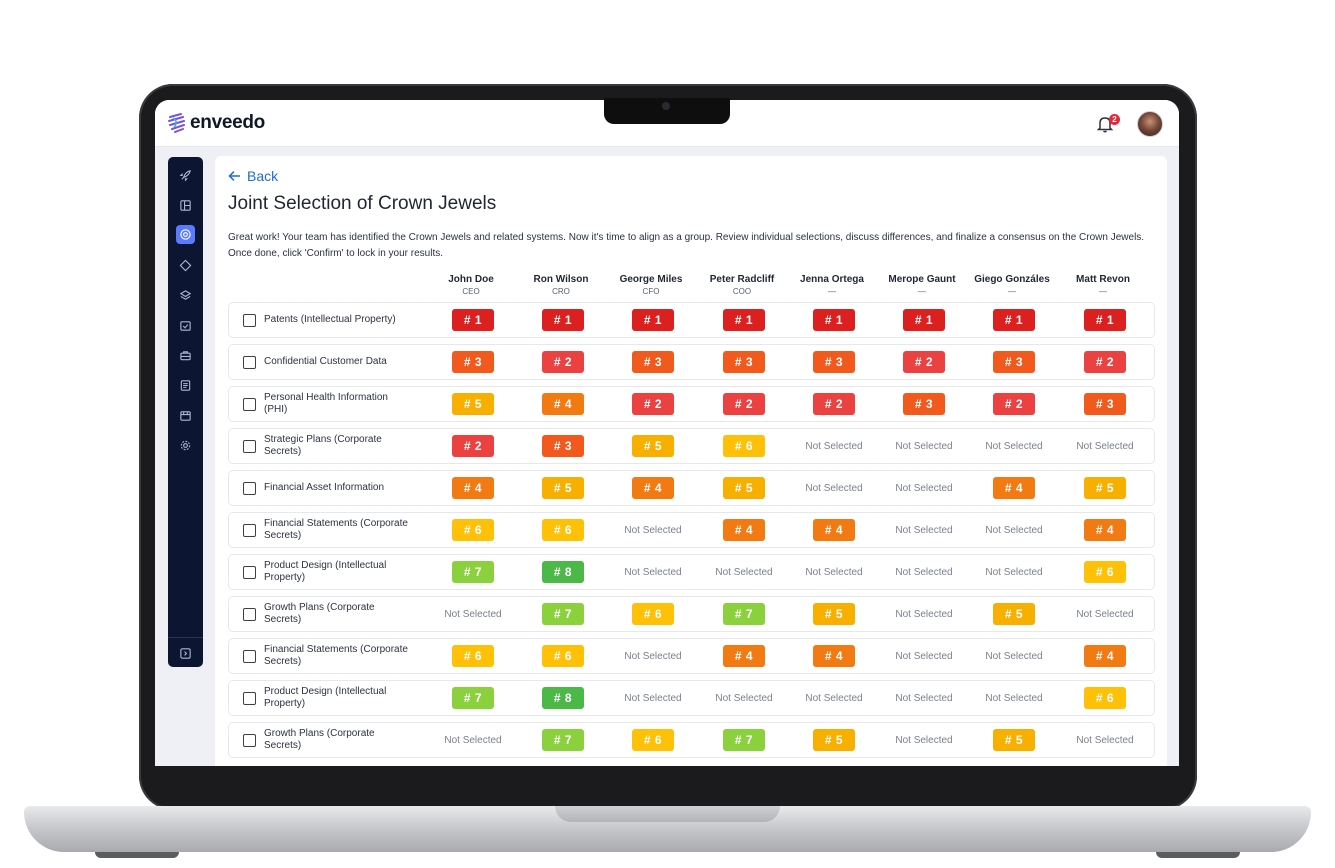 Image resolution: width=1335 pixels, height=868 pixels. What do you see at coordinates (185, 385) in the screenshot?
I see `document-list-icon` at bounding box center [185, 385].